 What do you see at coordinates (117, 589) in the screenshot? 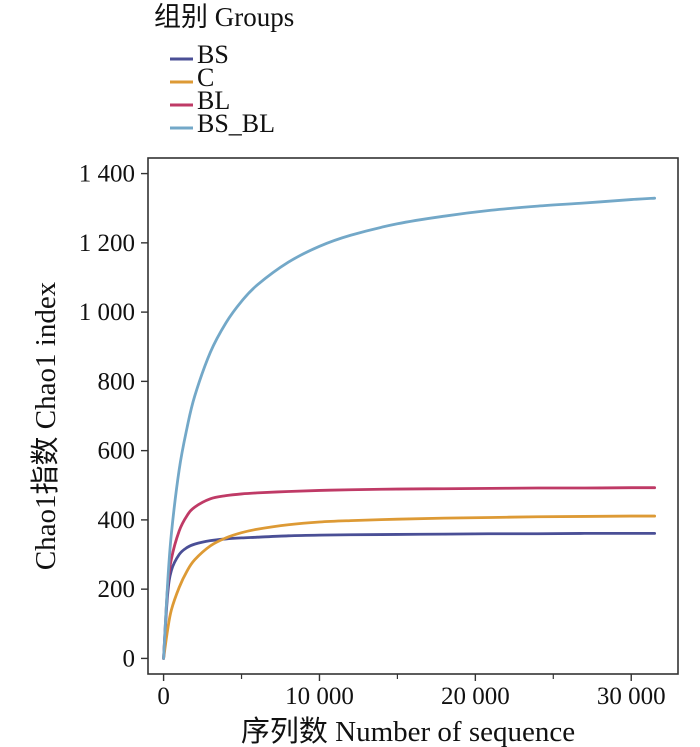
I see `y-tick-label: 200` at bounding box center [117, 589].